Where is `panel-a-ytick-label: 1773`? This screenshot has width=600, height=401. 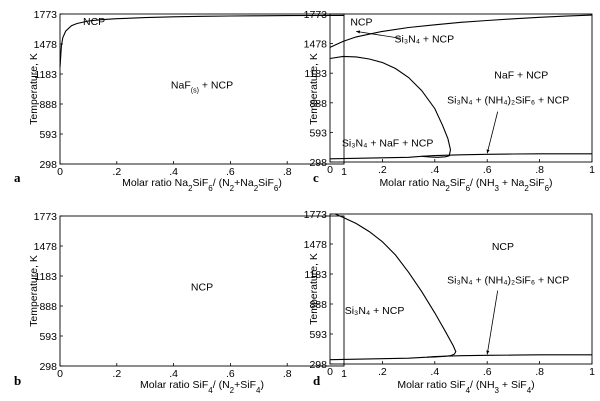
panel-a-ytick-label: 1773 is located at coordinates (46, 15).